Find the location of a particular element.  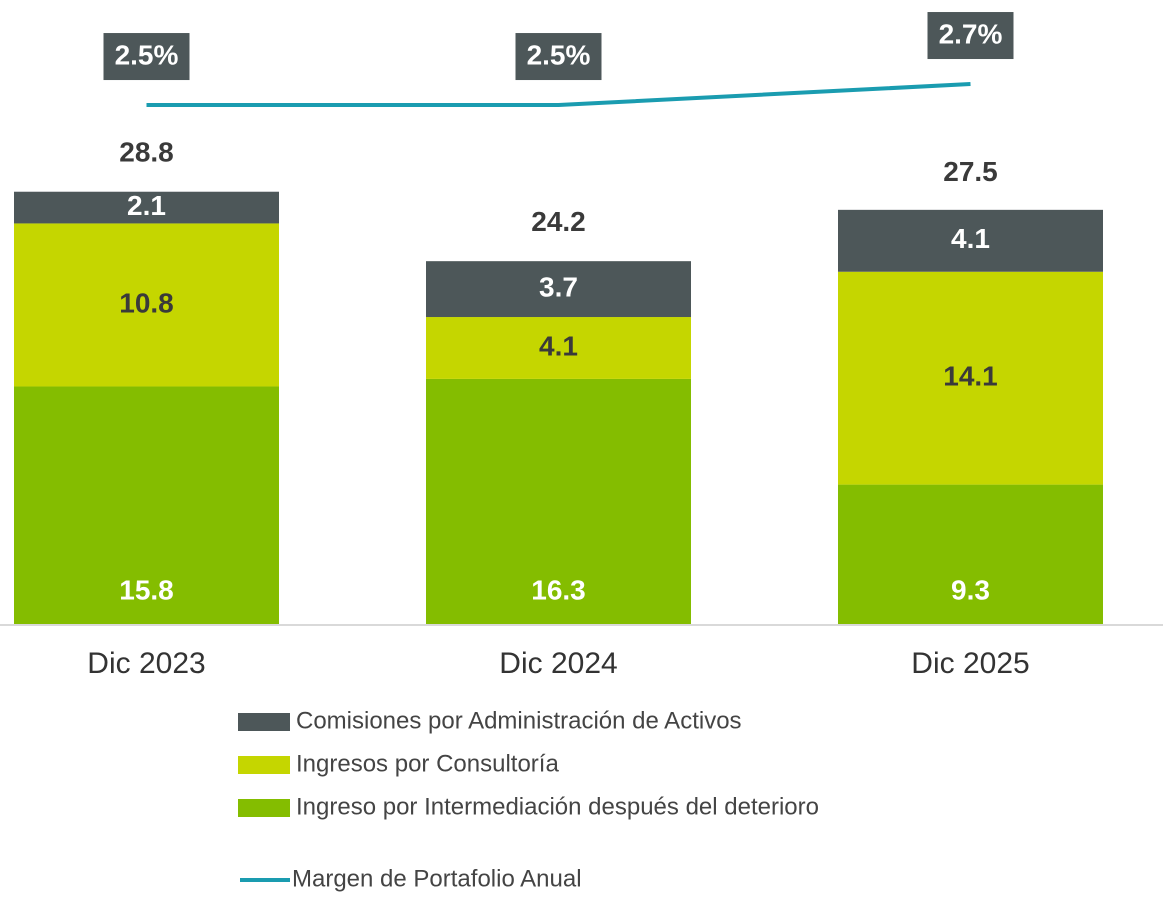

line-label: 2.7% is located at coordinates (971, 33).